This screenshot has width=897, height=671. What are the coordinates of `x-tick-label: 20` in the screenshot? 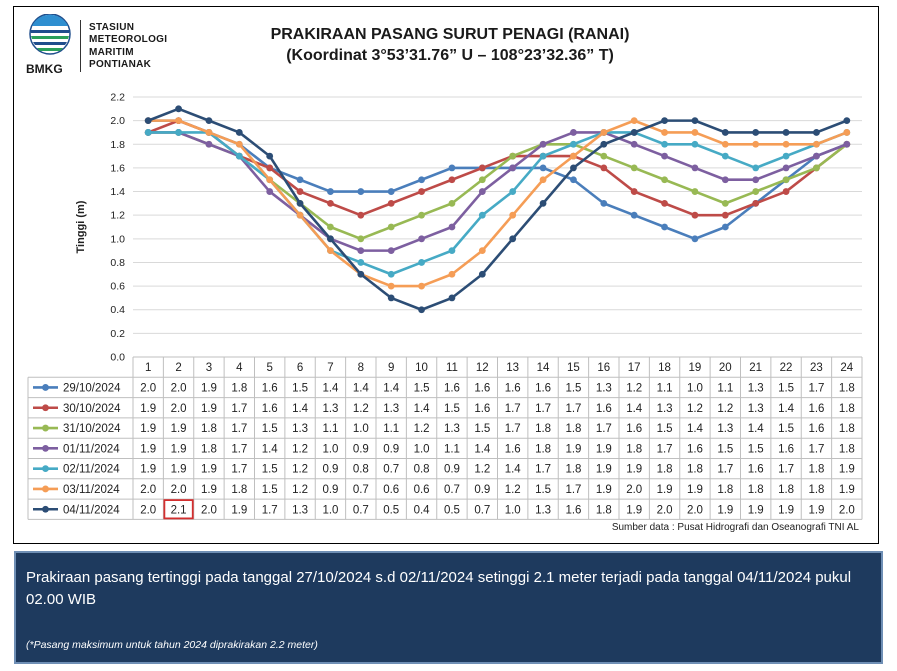 It's located at (725, 368).